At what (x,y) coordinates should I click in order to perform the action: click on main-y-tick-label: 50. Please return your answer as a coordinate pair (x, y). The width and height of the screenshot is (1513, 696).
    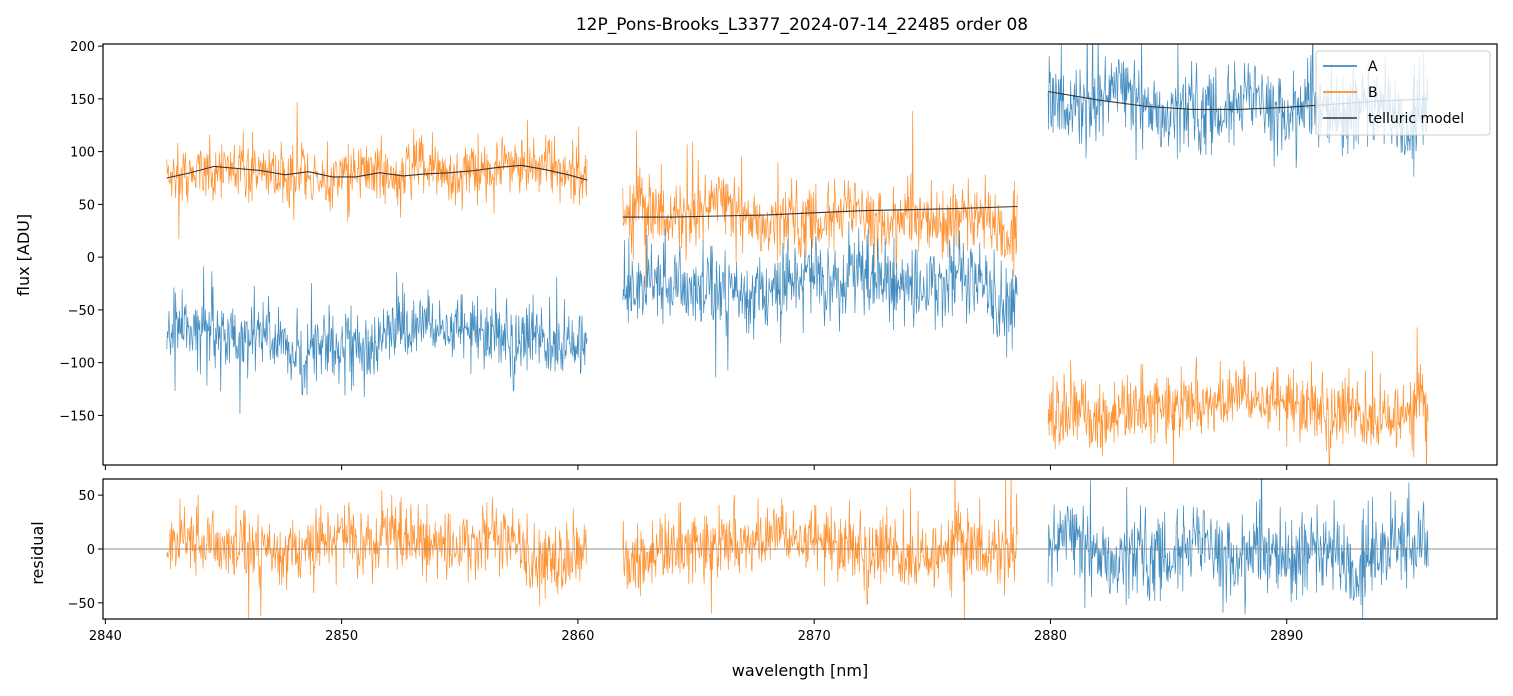
    Looking at the image, I should click on (86, 205).